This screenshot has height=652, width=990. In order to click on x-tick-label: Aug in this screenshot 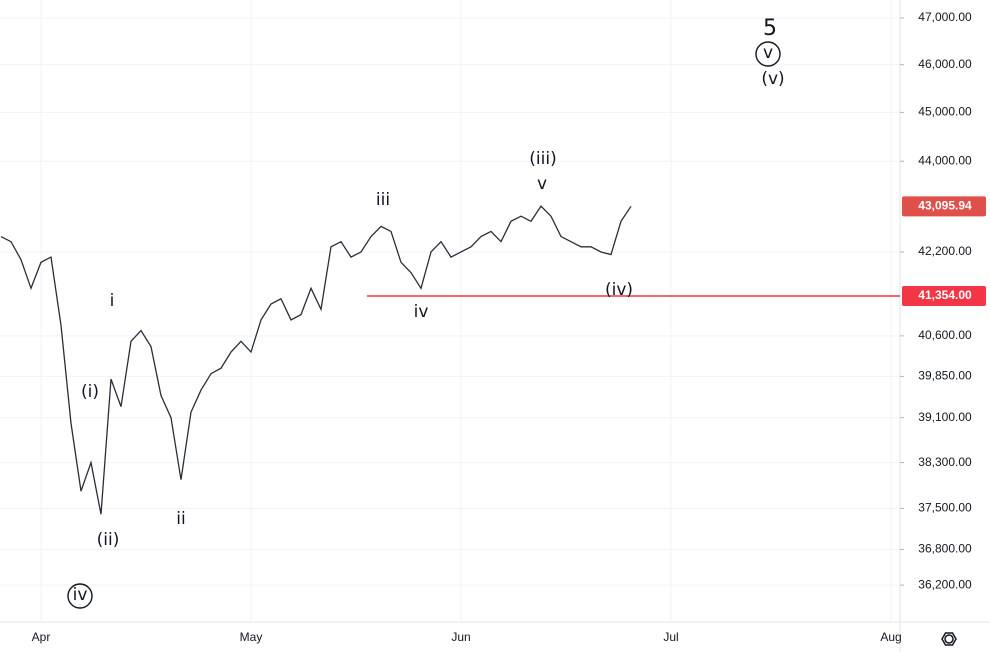, I will do `click(890, 637)`.